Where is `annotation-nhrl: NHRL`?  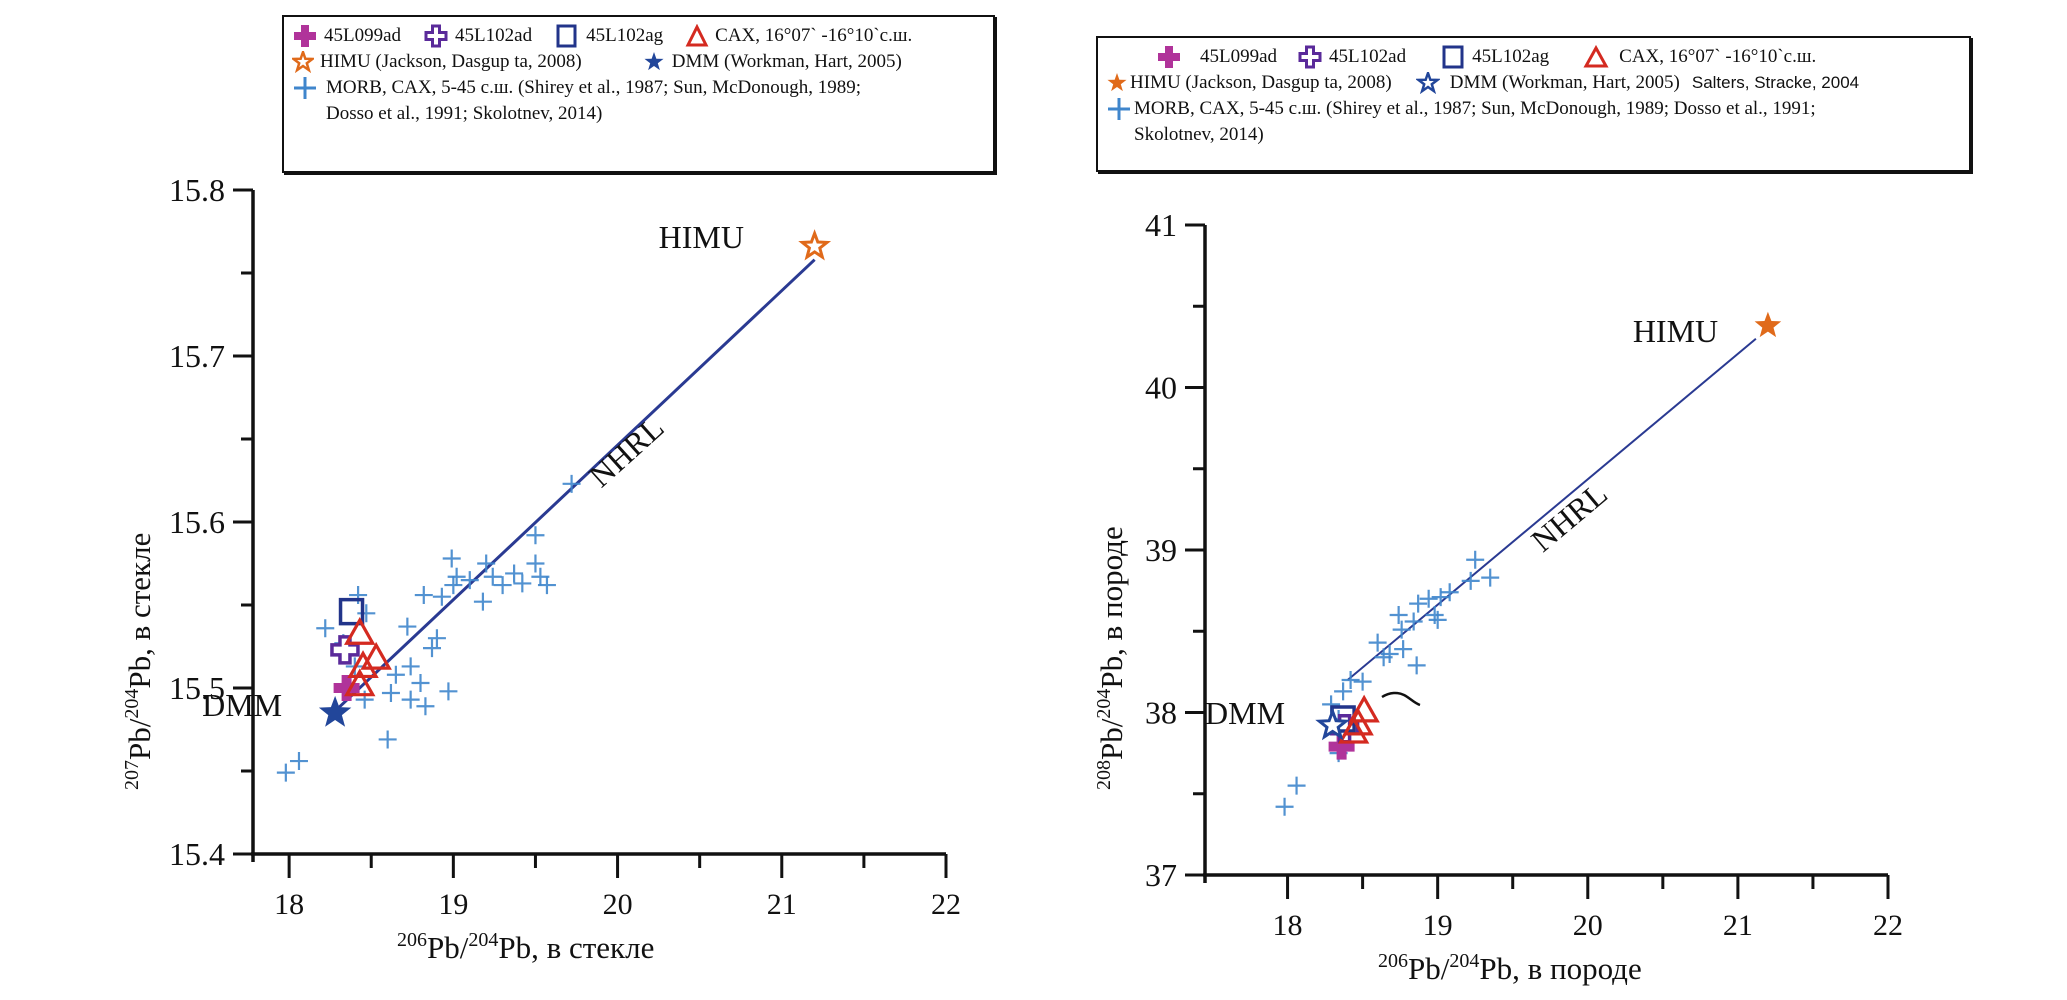 annotation-nhrl: NHRL is located at coordinates (1569, 517).